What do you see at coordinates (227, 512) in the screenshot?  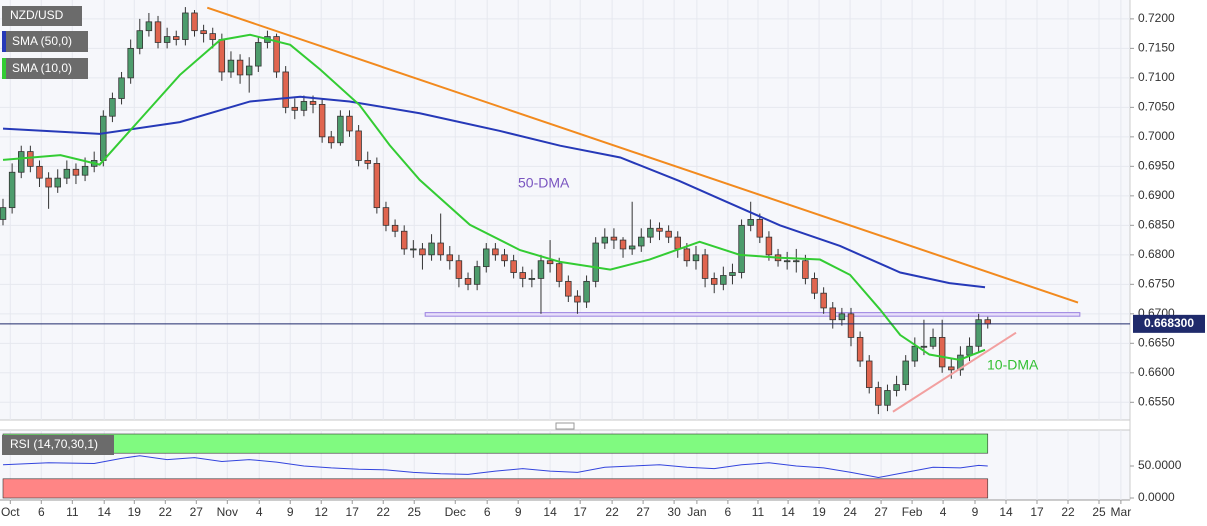 I see `x-tick-label: Nov` at bounding box center [227, 512].